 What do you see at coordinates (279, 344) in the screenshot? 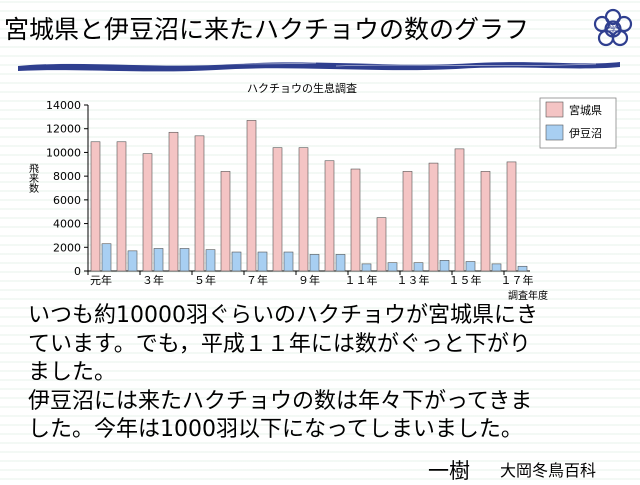
I see `body-line: ています。でも，平成１１年には数がぐっと下がり` at bounding box center [279, 344].